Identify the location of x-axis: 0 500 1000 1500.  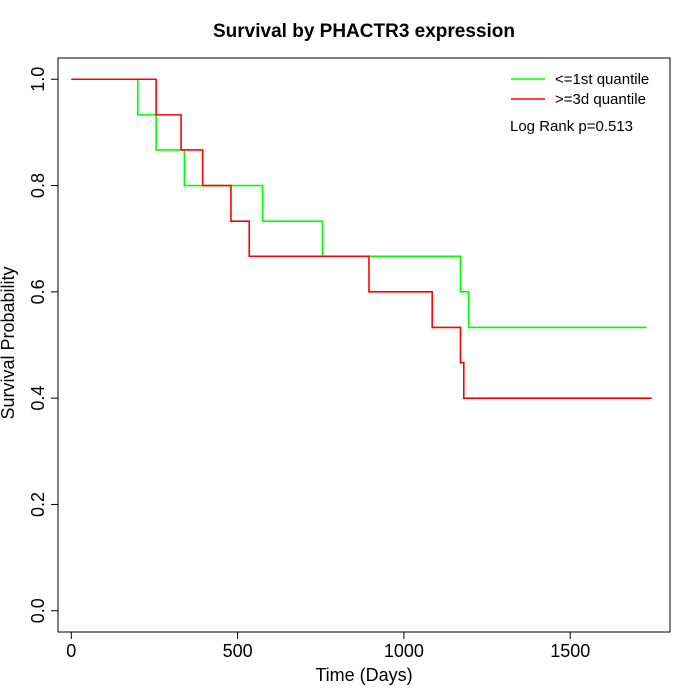
(328, 646).